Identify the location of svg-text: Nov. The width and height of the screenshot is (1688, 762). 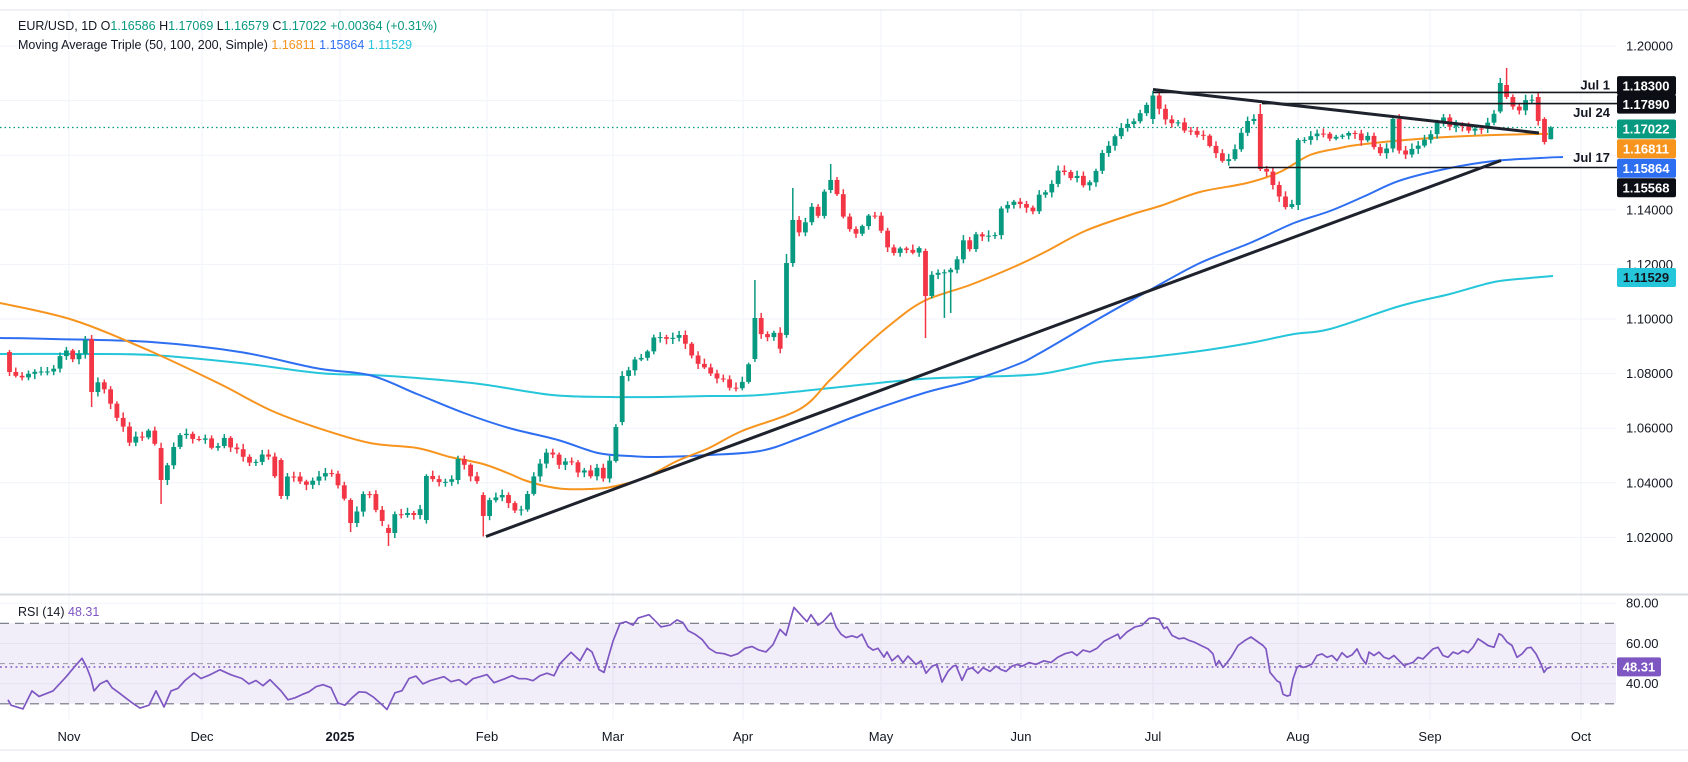
(69, 736).